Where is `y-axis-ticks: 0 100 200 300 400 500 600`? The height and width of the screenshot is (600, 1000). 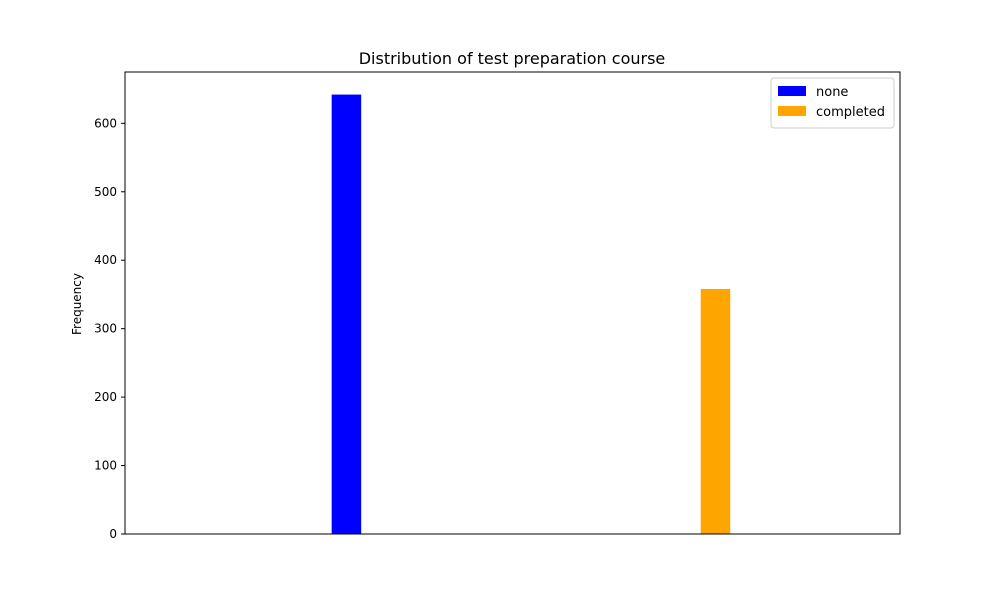 y-axis-ticks: 0 100 200 300 400 500 600 is located at coordinates (109, 328).